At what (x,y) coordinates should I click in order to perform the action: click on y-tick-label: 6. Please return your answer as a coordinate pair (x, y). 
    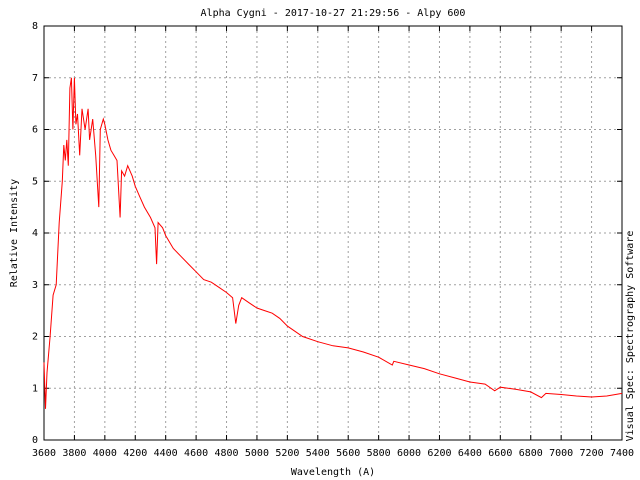
    Looking at the image, I should click on (35, 130).